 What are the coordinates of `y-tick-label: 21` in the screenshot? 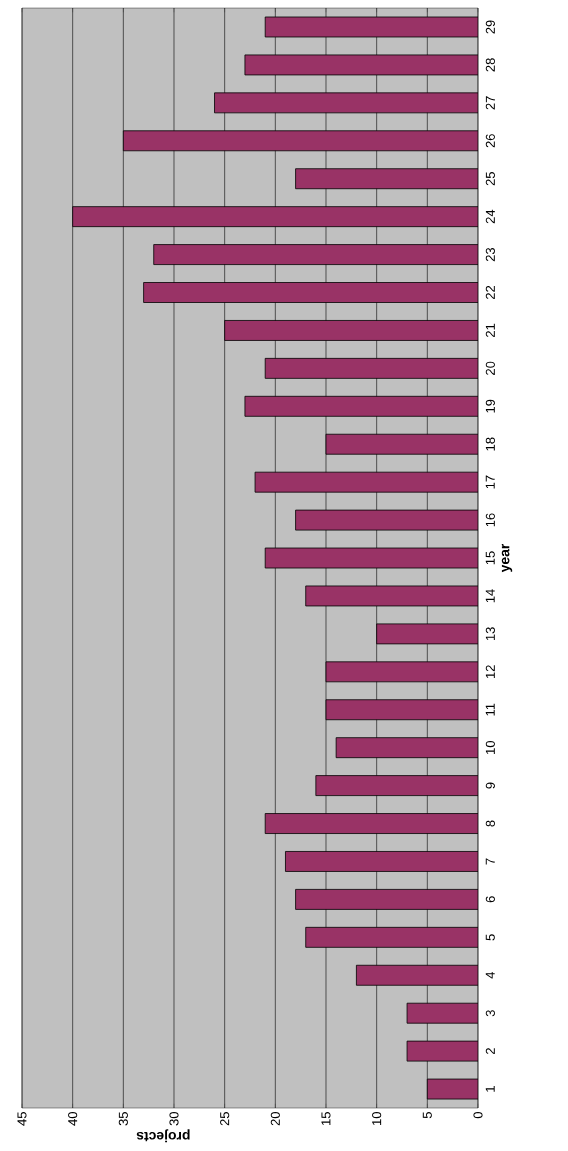 It's located at (490, 330).